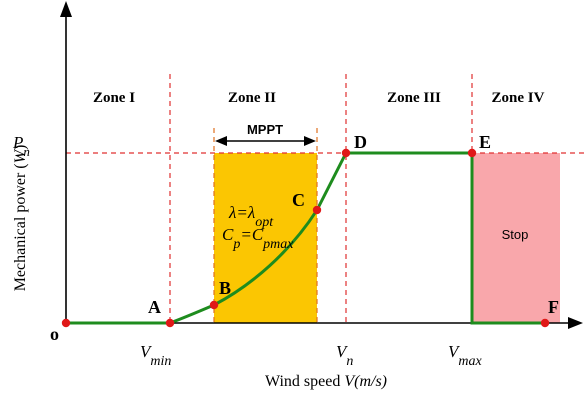 The image size is (584, 395). I want to click on vmax-label: Vmax, so click(465, 355).